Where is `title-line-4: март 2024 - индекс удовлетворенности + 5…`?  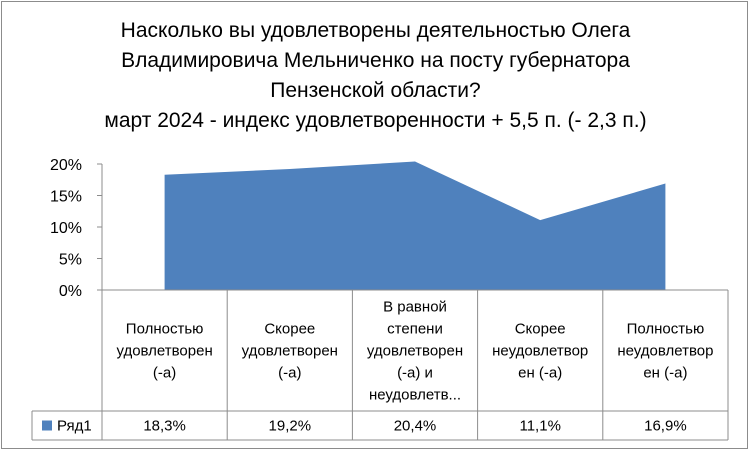
title-line-4: март 2024 - индекс удовлетворенности + 5… is located at coordinates (375, 120).